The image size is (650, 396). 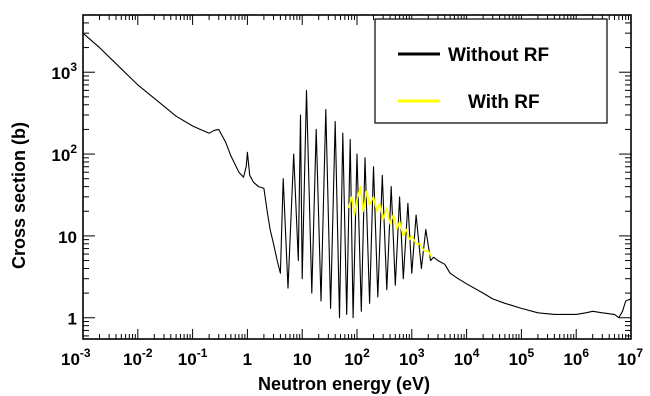 I want to click on x-tick-label: 10², so click(x=357, y=357).